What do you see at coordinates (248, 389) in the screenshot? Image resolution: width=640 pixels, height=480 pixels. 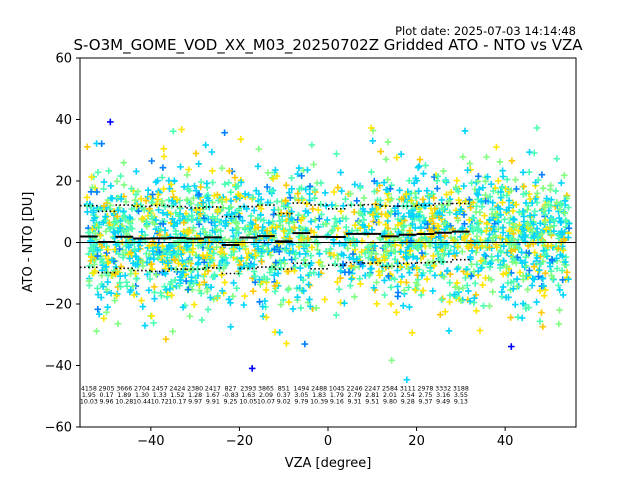 I see `bin-count-label: 2393` at bounding box center [248, 389].